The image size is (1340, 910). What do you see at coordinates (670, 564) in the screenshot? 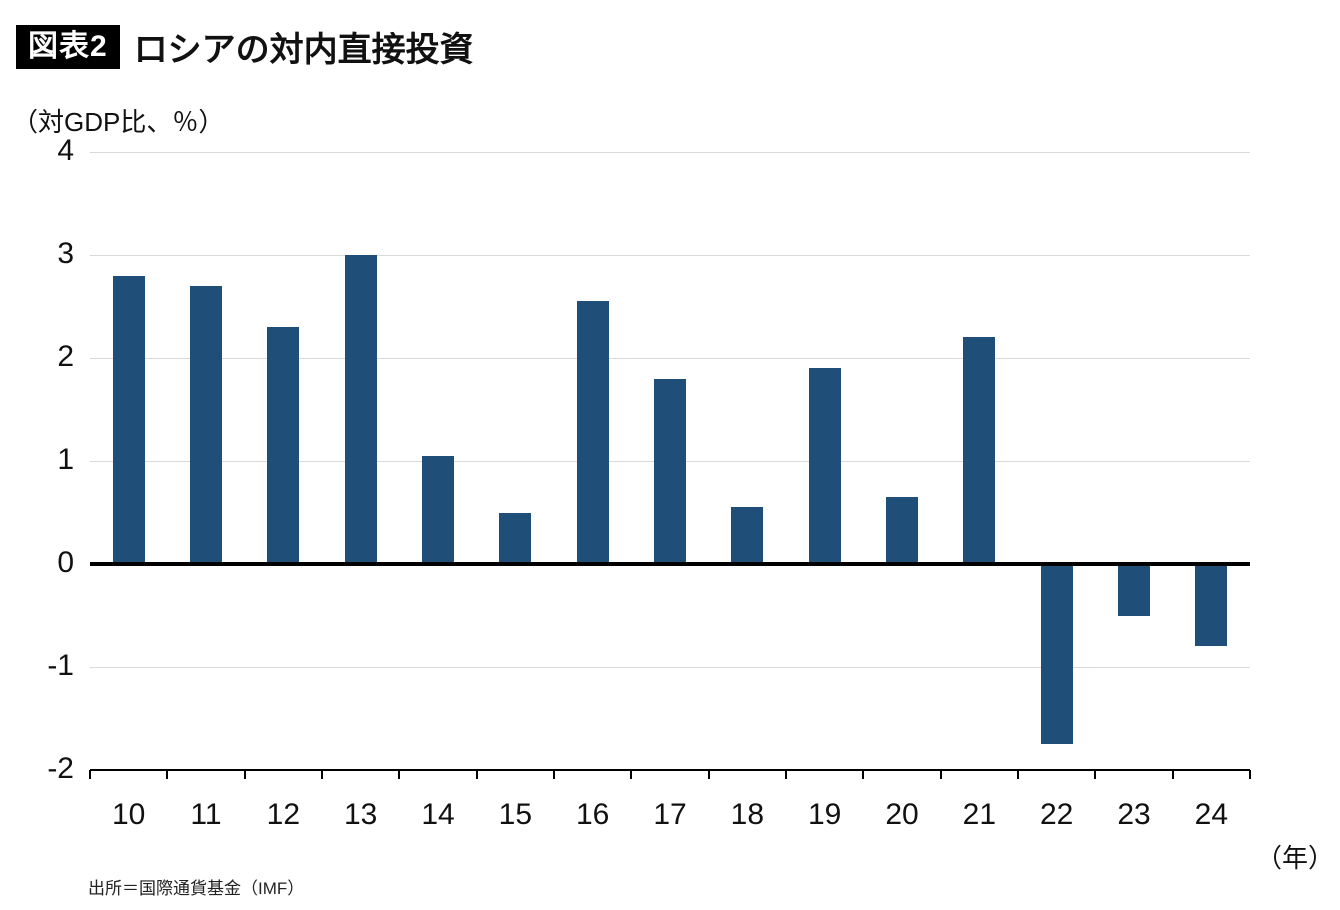
I see `zero-baseline` at bounding box center [670, 564].